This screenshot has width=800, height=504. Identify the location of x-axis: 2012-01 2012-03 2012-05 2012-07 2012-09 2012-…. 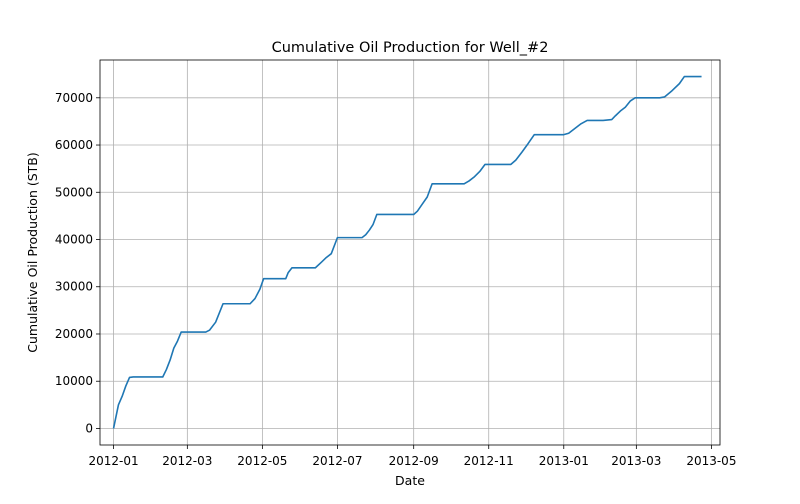
(412, 456).